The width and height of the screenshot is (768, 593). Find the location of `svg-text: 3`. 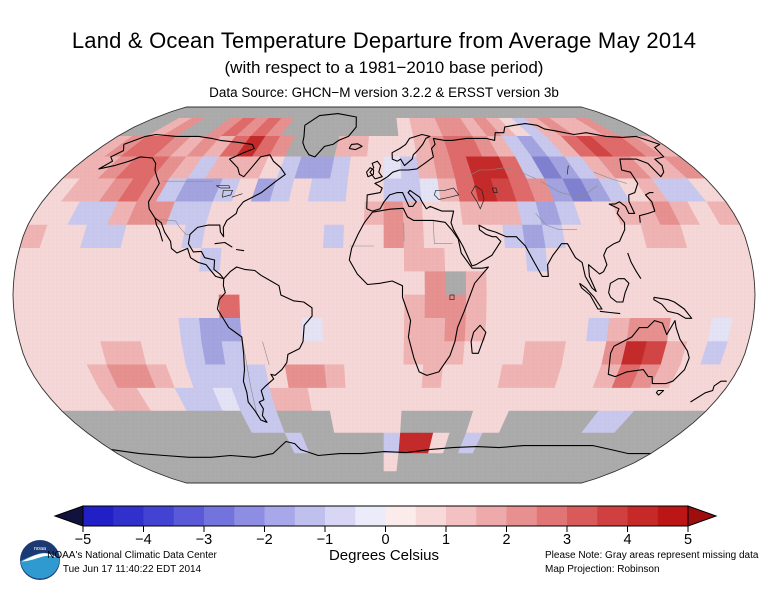

svg-text: 3 is located at coordinates (567, 539).